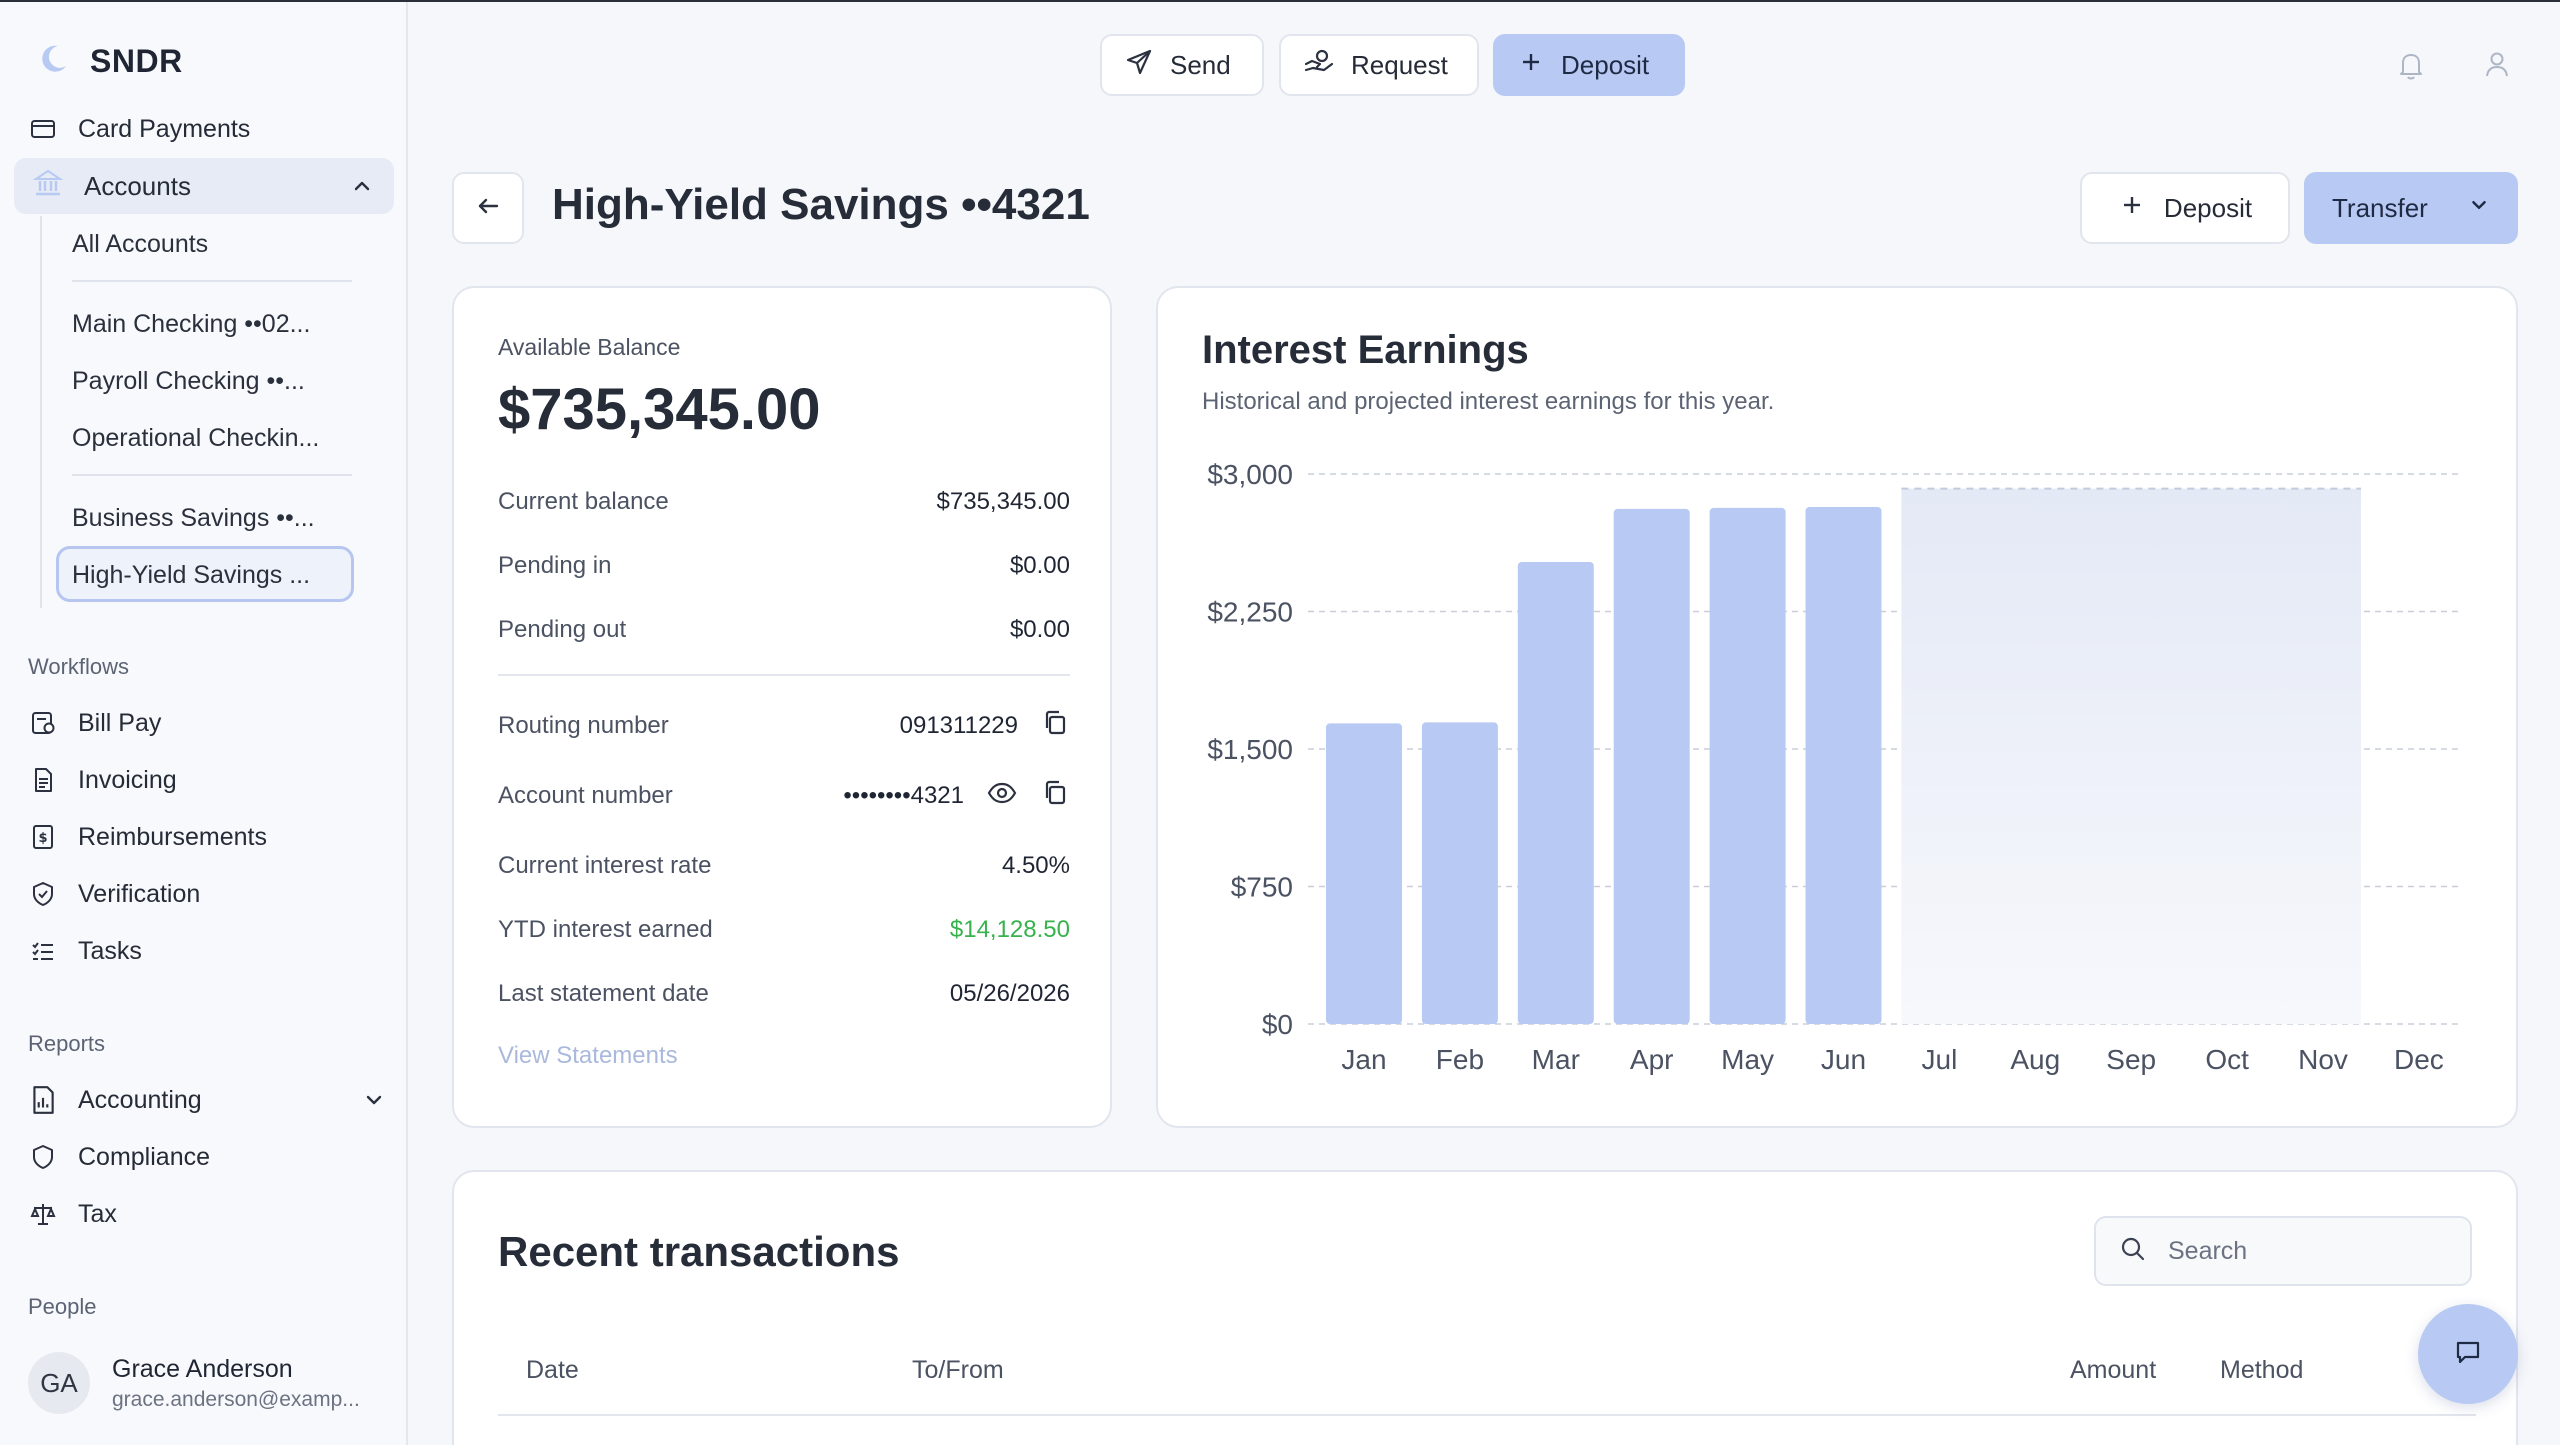  I want to click on bar-apr, so click(1651, 766).